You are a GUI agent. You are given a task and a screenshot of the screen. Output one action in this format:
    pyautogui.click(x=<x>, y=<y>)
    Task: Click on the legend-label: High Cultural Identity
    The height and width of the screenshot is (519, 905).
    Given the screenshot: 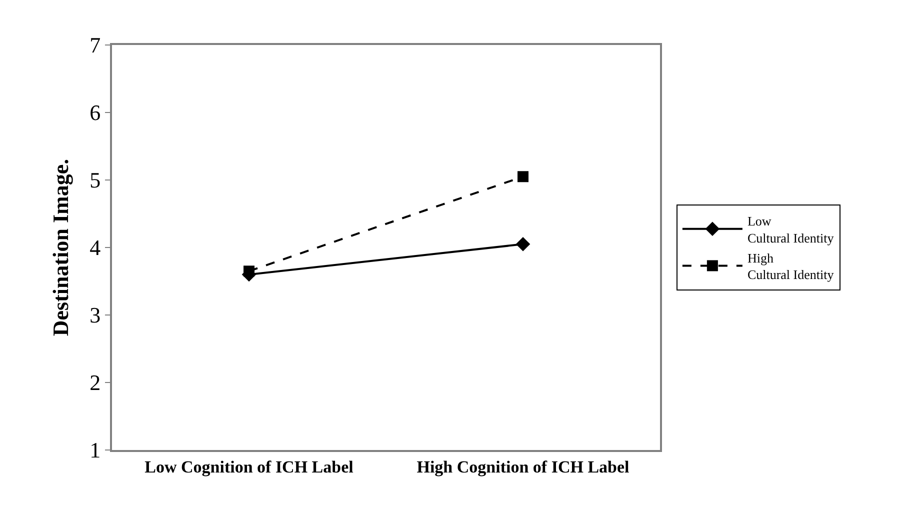 What is the action you would take?
    pyautogui.click(x=790, y=266)
    